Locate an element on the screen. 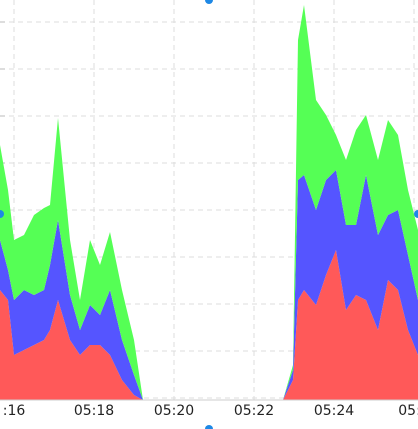  x-axis: :16 05:18 05:20 05:22 05:24 05:2 is located at coordinates (210, 411).